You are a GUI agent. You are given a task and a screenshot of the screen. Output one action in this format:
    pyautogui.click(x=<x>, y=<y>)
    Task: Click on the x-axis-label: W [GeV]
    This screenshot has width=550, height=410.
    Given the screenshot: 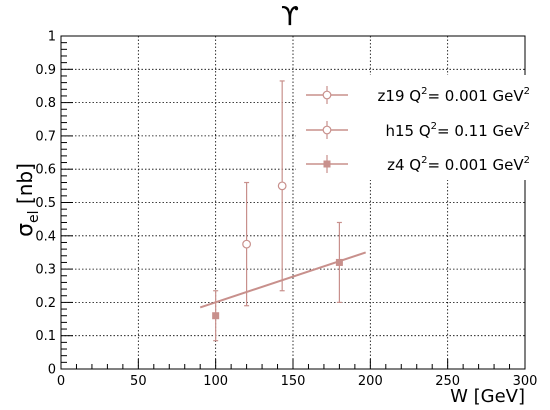 What is the action you would take?
    pyautogui.click(x=487, y=396)
    